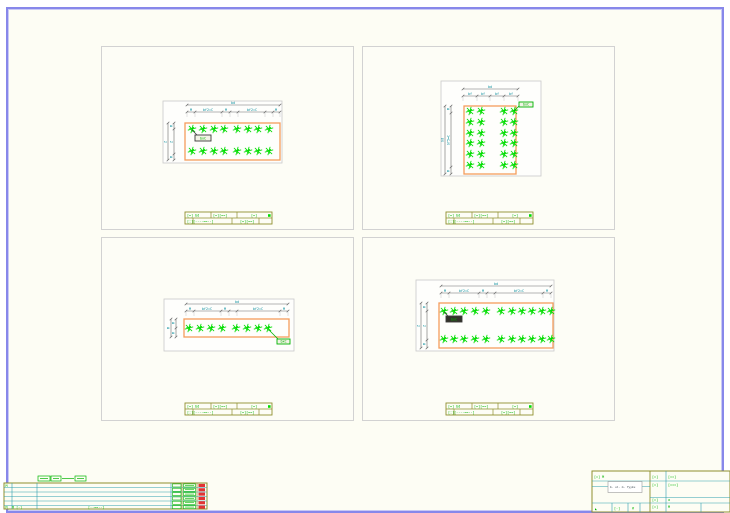  Describe the element at coordinates (228, 409) in the screenshot. I see `viewport-title-bar: [=] bd [=][==] [=] [:][----==--] [=][==]` at that location.